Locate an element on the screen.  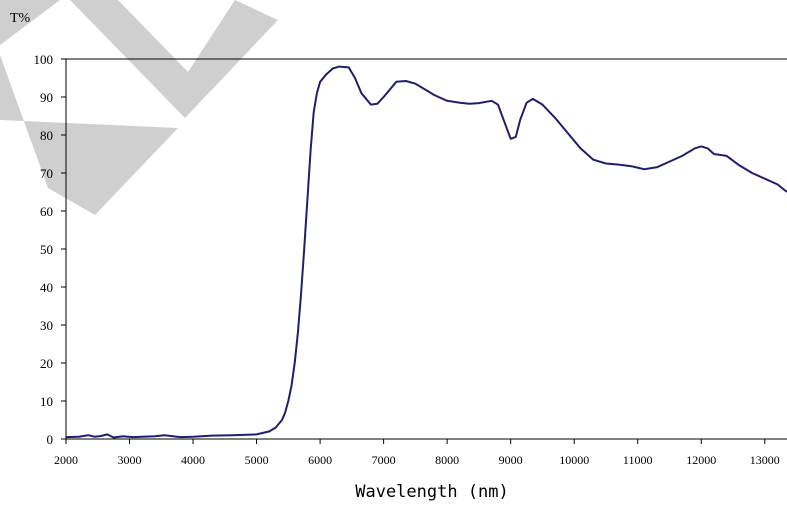
x-tick-label: 8000 is located at coordinates (447, 460).